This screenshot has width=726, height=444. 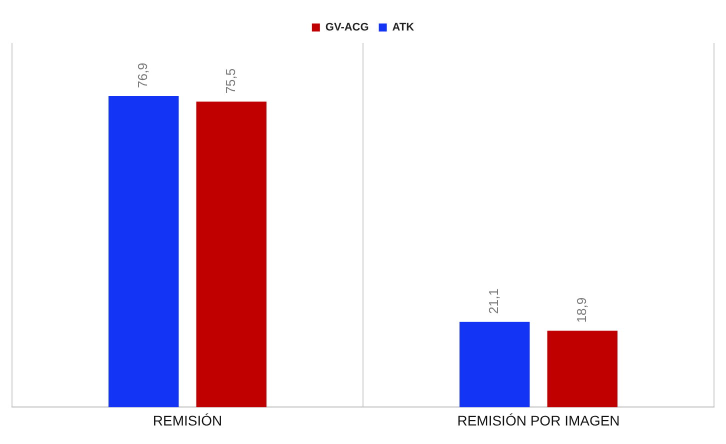 What do you see at coordinates (142, 75) in the screenshot?
I see `data-label: 76,9` at bounding box center [142, 75].